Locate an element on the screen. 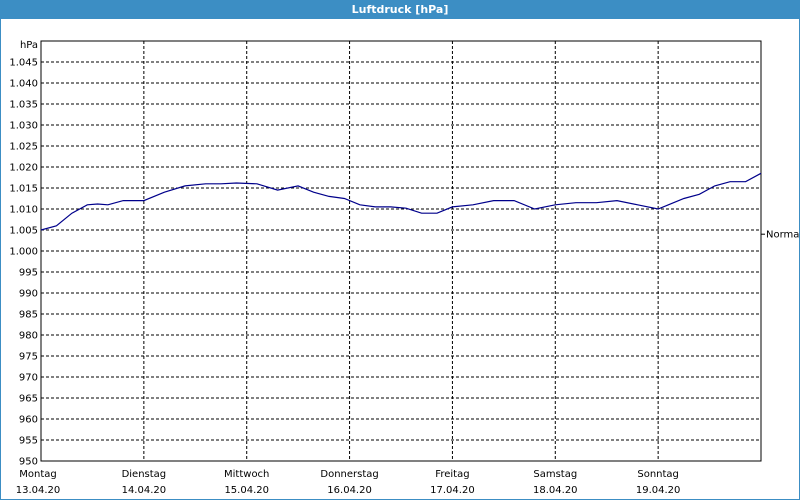 The width and height of the screenshot is (800, 500). x-tick-date: 18.04.20 is located at coordinates (555, 490).